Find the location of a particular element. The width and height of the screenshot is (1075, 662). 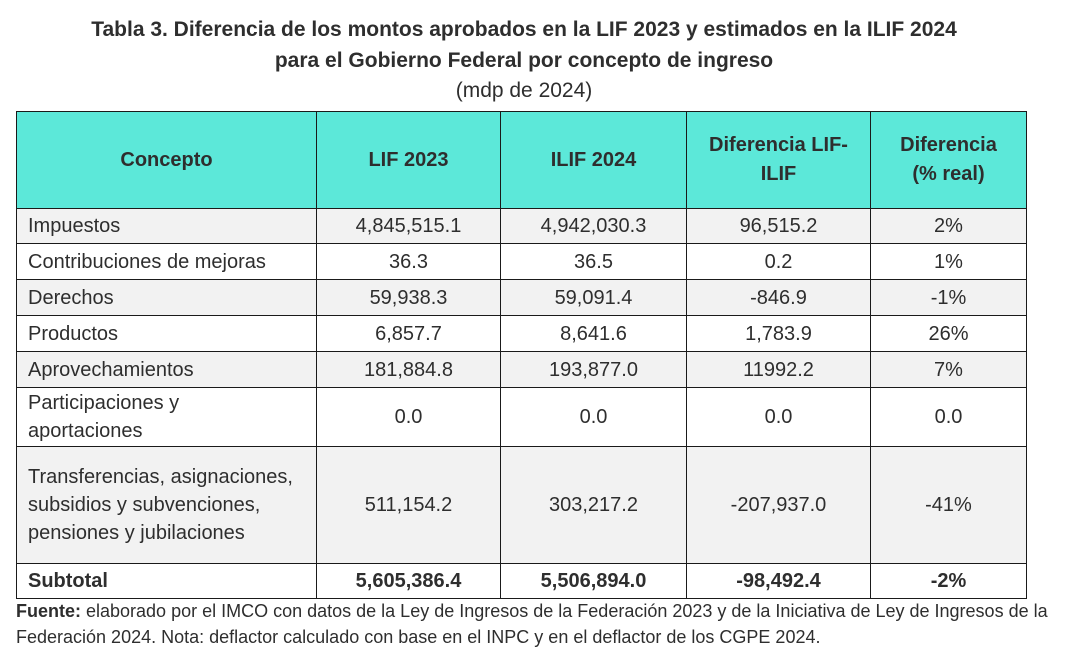

row-concepto: Aprovechamientos is located at coordinates (166, 369).